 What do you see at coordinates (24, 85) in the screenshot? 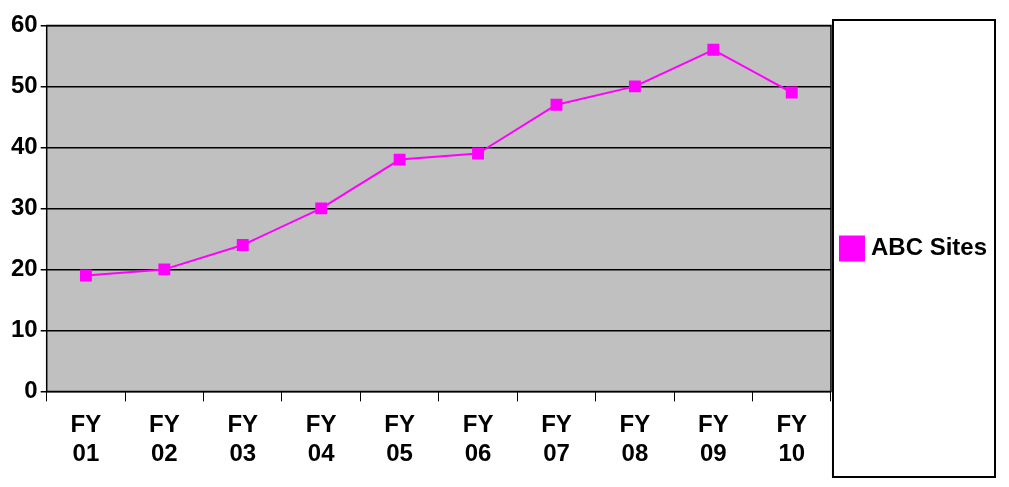
I see `y-tick-label: 50` at bounding box center [24, 85].